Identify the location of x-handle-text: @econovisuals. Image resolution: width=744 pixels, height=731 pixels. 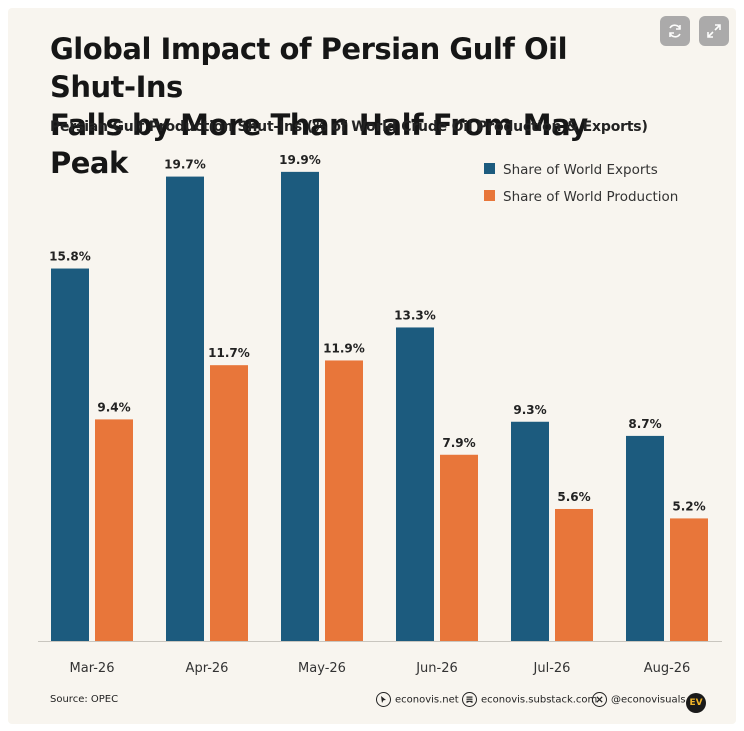
(648, 700).